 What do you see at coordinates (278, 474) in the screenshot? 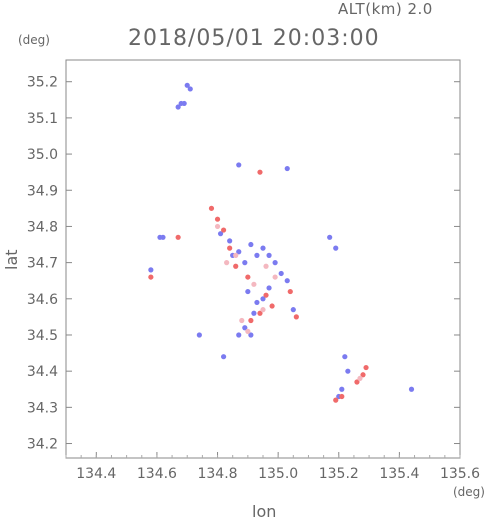
I see `x-tick-label: 135.0` at bounding box center [278, 474].